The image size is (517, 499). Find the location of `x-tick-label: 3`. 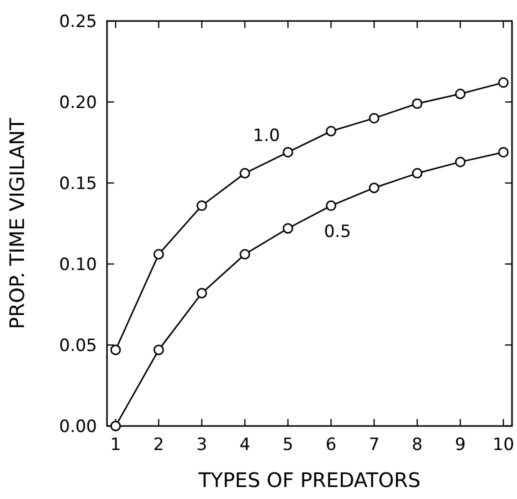

x-tick-label: 3 is located at coordinates (202, 445).